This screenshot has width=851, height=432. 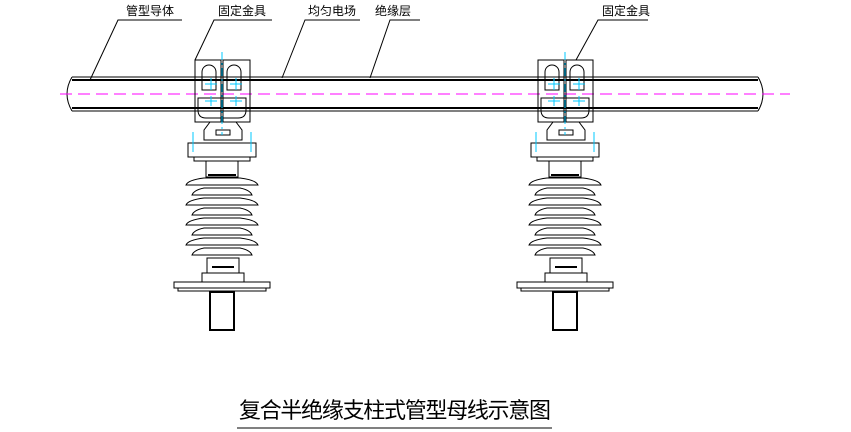 I want to click on tubular-conductor, so click(x=425, y=94).